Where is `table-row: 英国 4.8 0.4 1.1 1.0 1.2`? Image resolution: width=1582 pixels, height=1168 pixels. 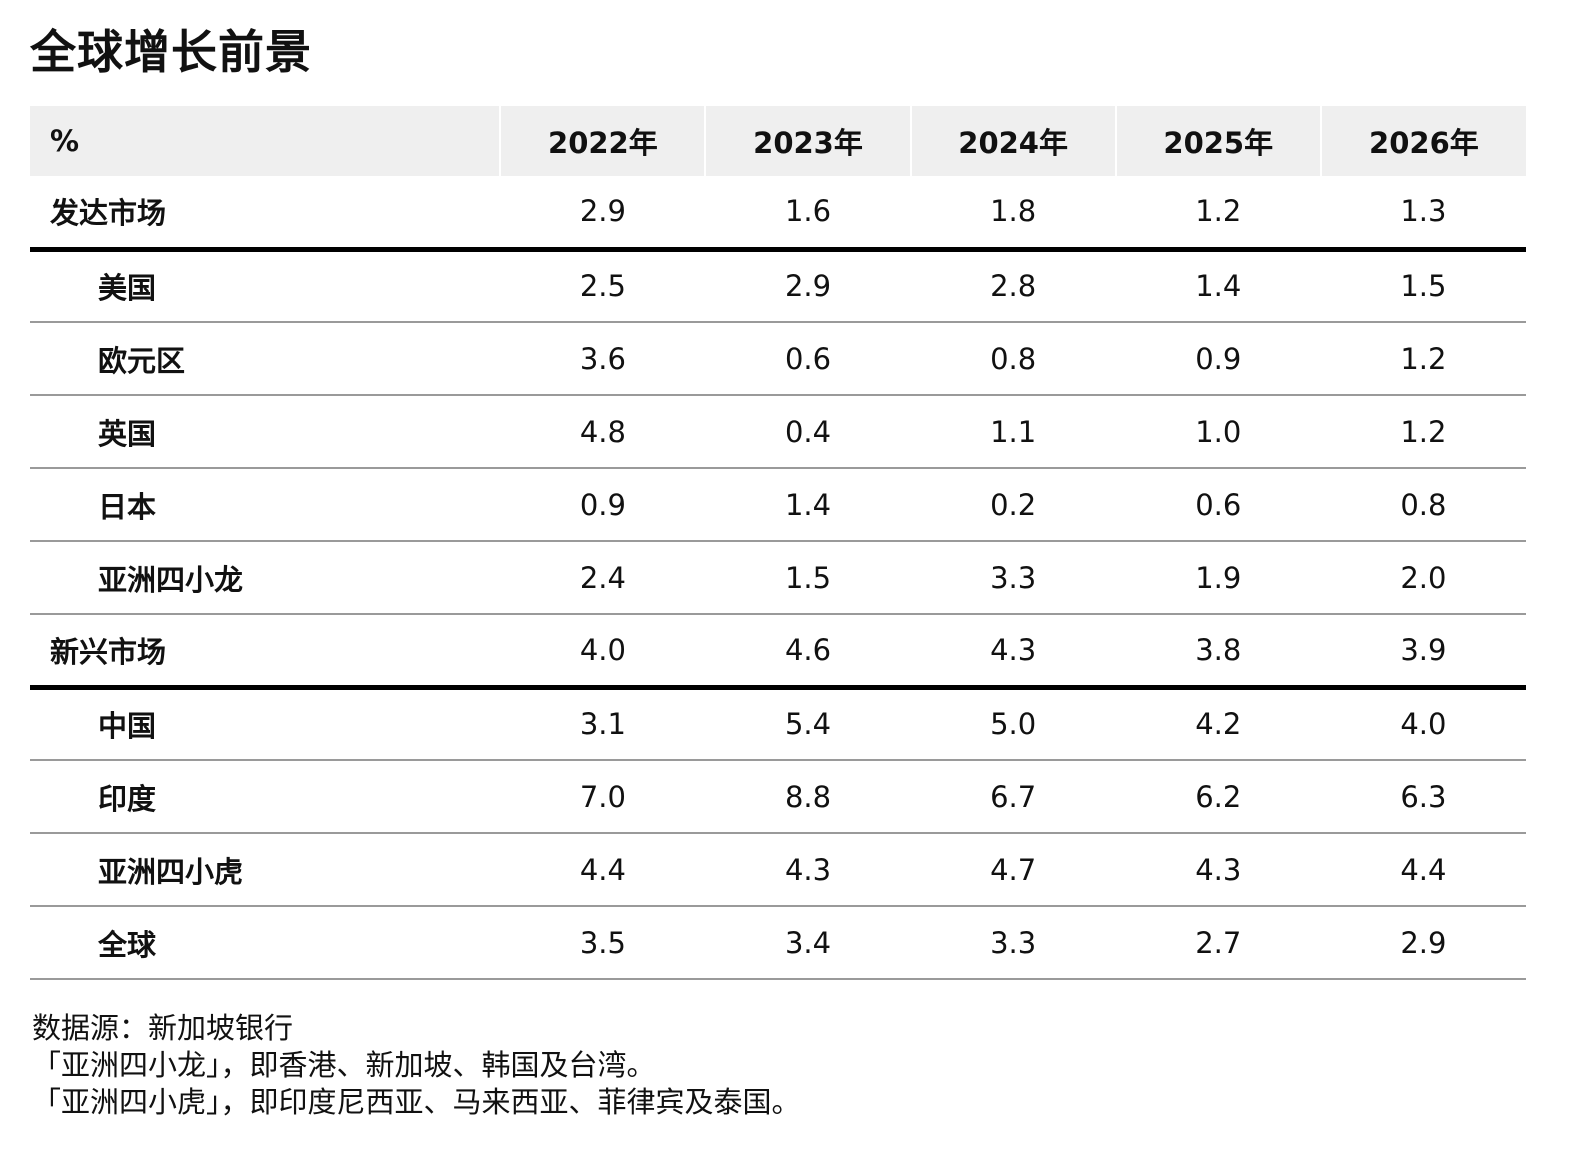
table-row: 英国 4.8 0.4 1.1 1.0 1.2 is located at coordinates (778, 431).